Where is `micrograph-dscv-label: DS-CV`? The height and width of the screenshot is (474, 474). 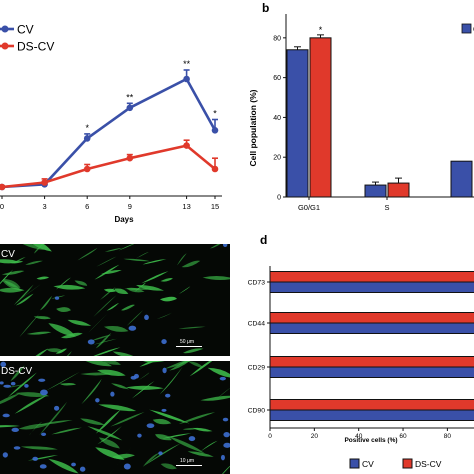 micrograph-dscv-label: DS-CV is located at coordinates (17, 371).